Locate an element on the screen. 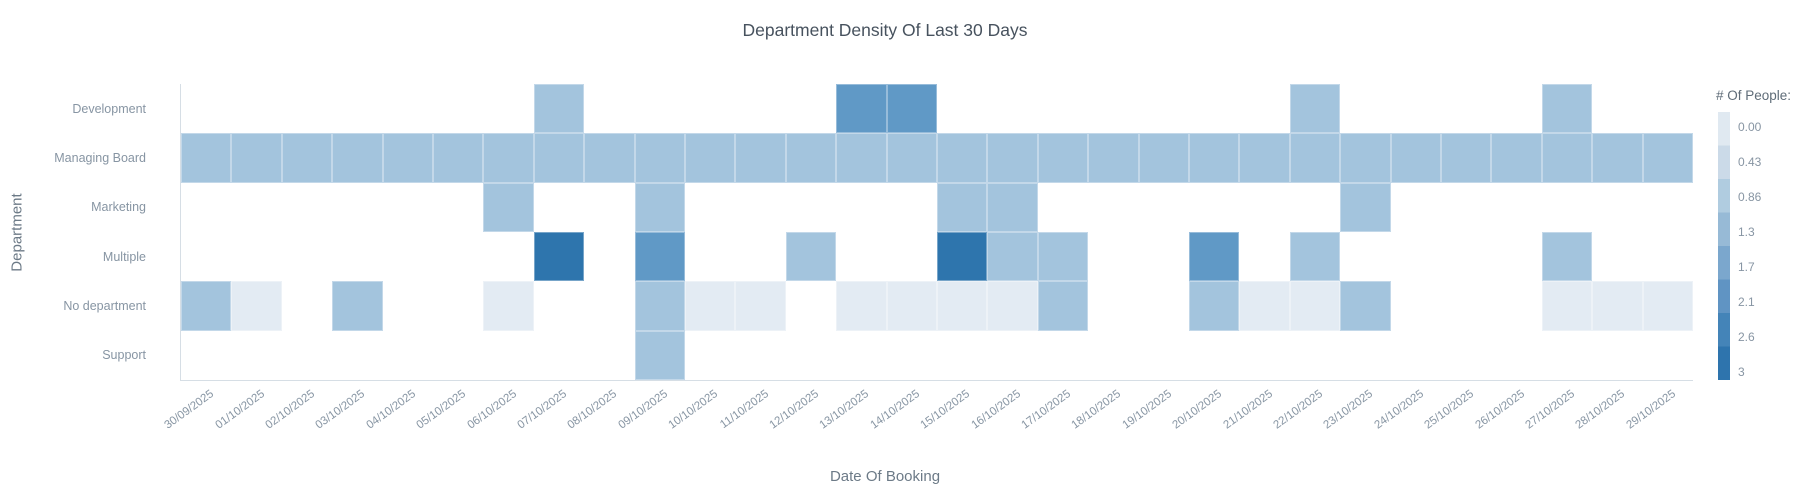 This screenshot has width=1820, height=498. colorbar-tick-label: 1.3 is located at coordinates (1746, 232).